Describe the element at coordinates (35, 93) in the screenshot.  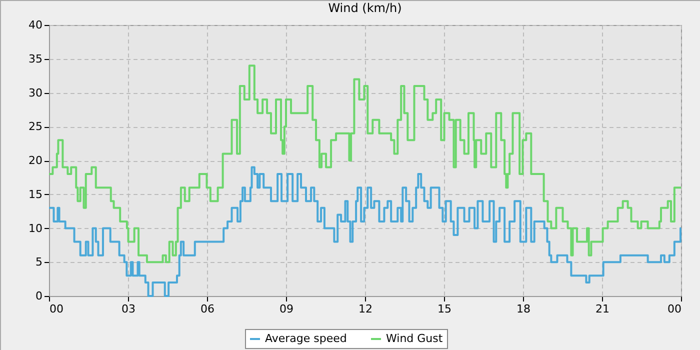
I see `y-tick-label: 30` at that location.